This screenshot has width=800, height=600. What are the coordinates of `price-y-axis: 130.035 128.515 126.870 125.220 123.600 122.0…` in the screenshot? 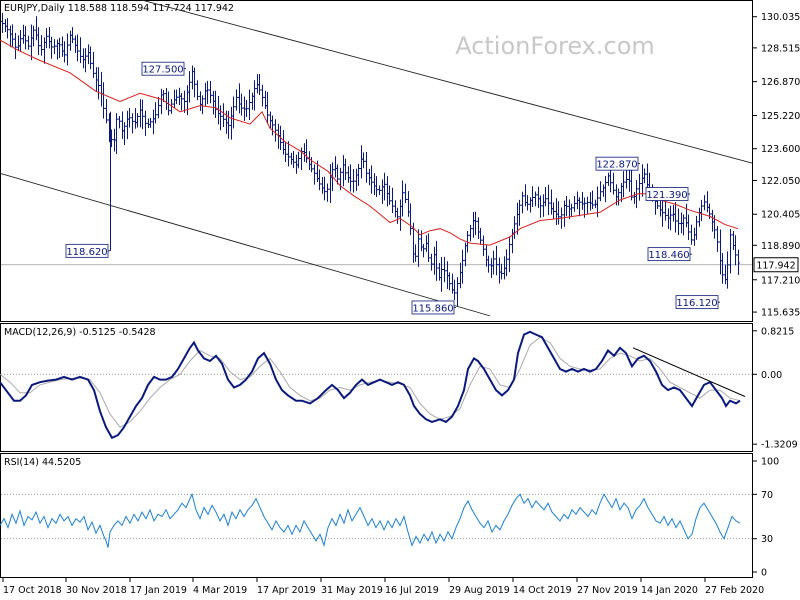 It's located at (776, 165).